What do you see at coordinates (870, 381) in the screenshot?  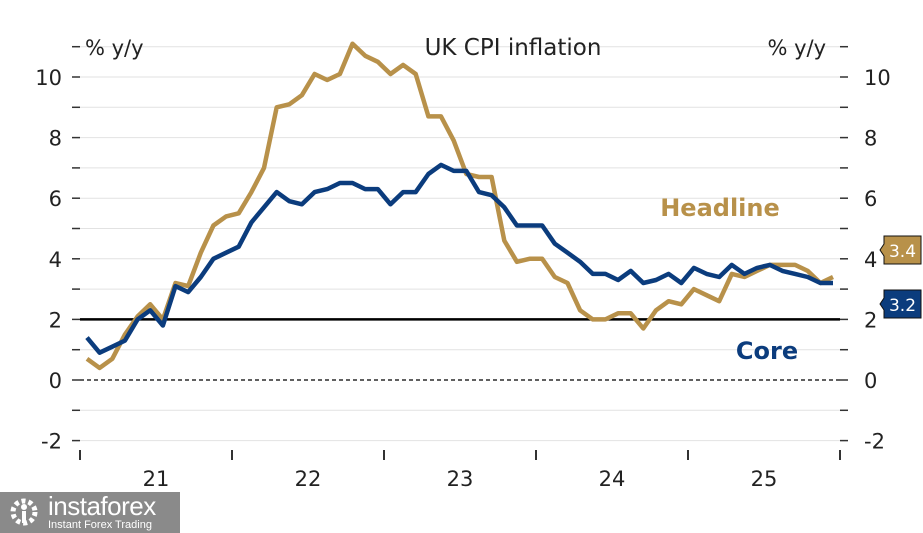 I see `y-tick-label-right: 0` at bounding box center [870, 381].